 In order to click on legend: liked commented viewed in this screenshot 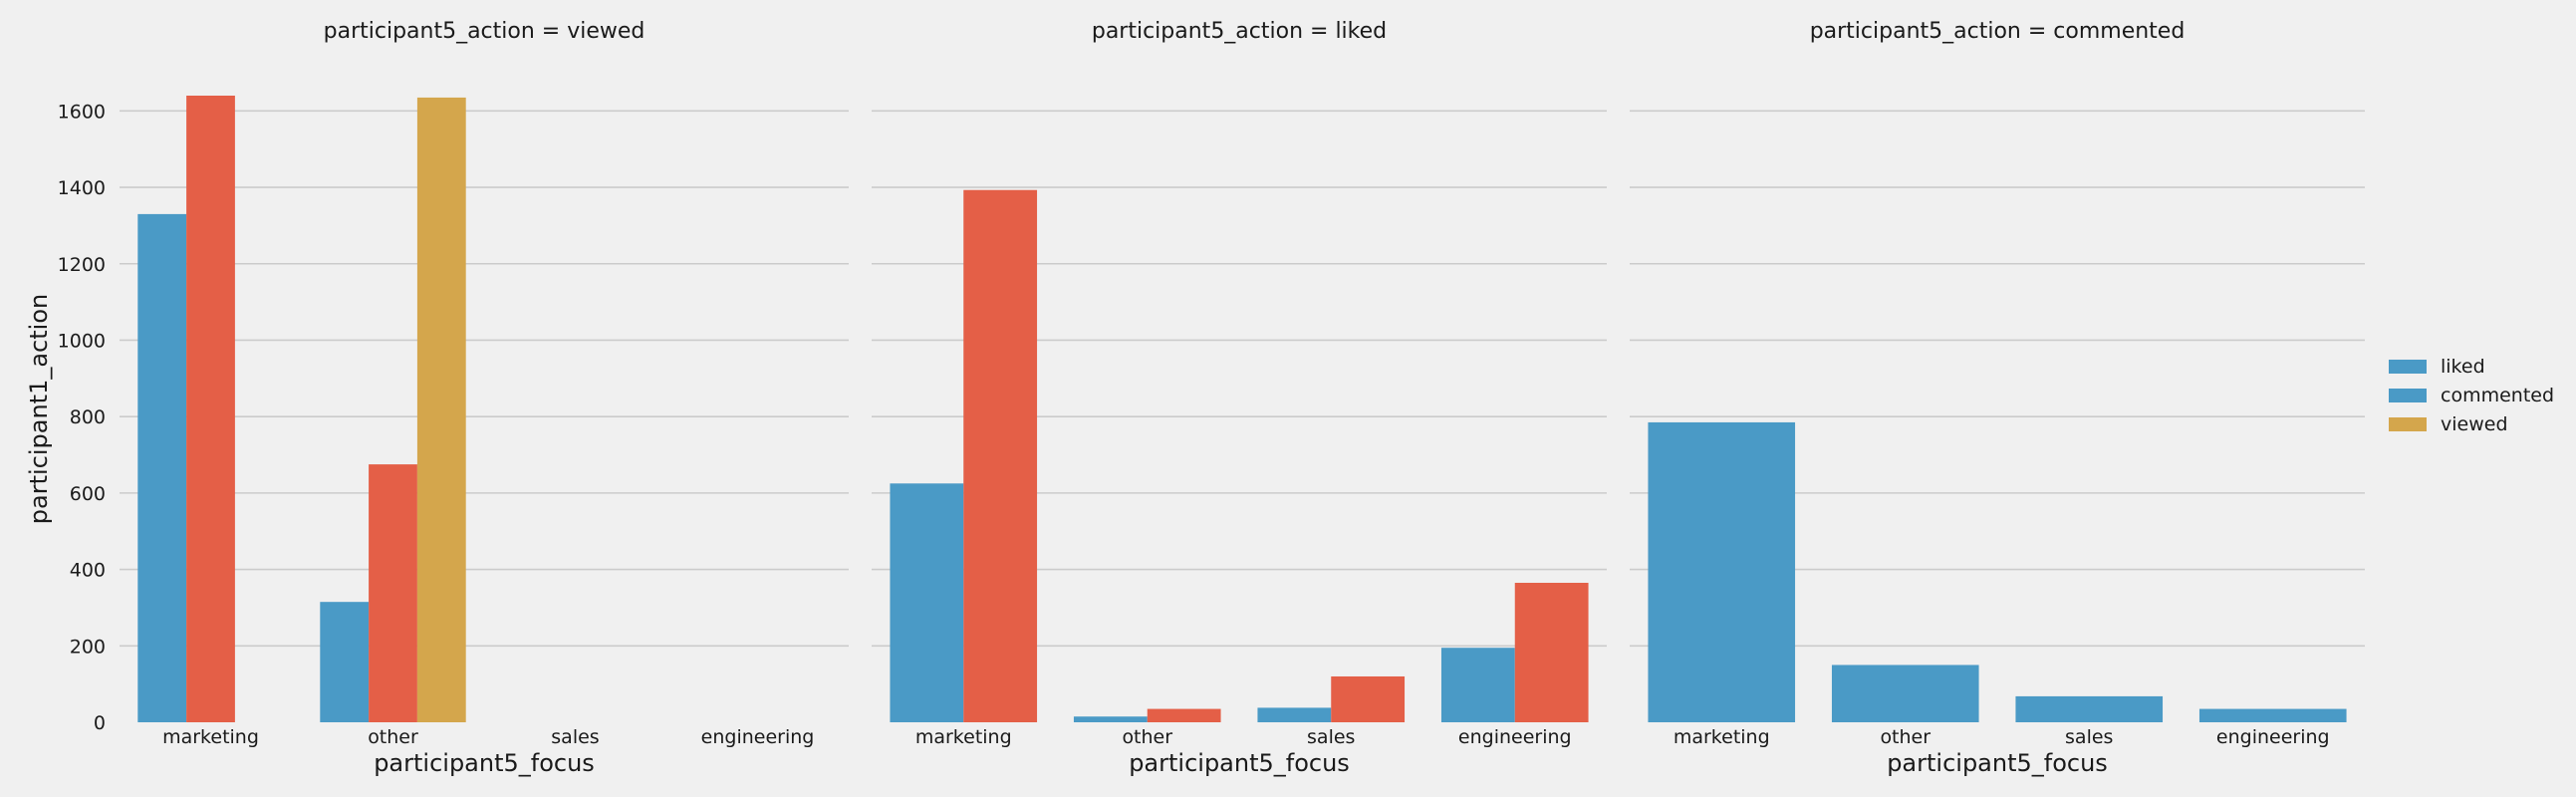, I will do `click(2471, 395)`.